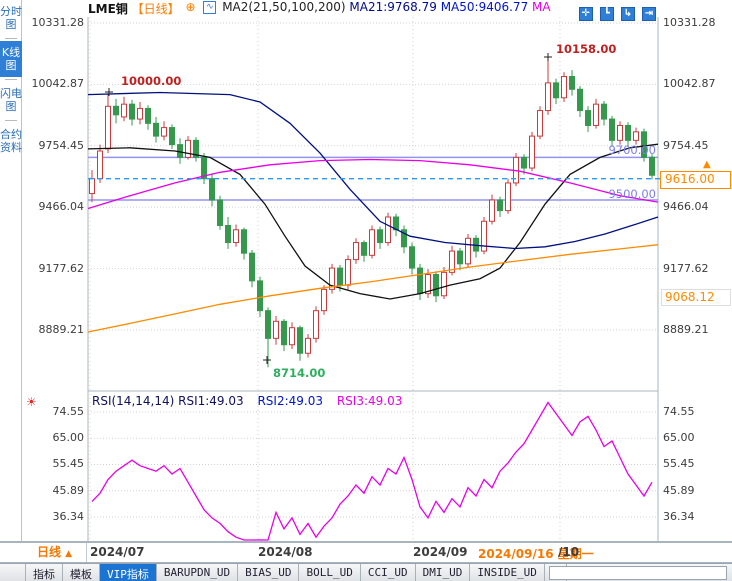  Describe the element at coordinates (210, 7) in the screenshot. I see `indicator-chart-icon: ∿` at that location.